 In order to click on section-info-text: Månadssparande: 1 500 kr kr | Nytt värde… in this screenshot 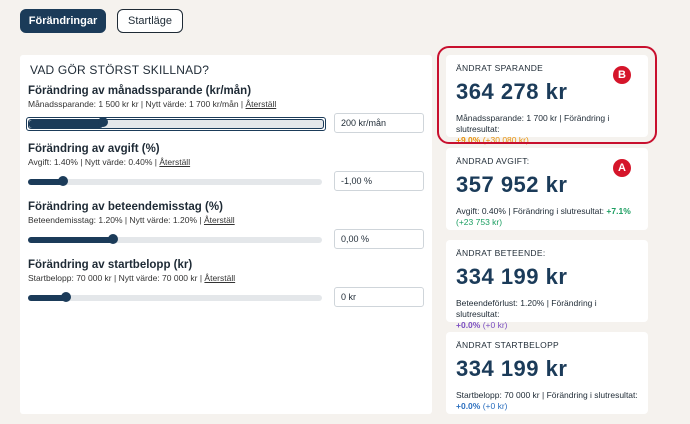, I will do `click(136, 104)`.